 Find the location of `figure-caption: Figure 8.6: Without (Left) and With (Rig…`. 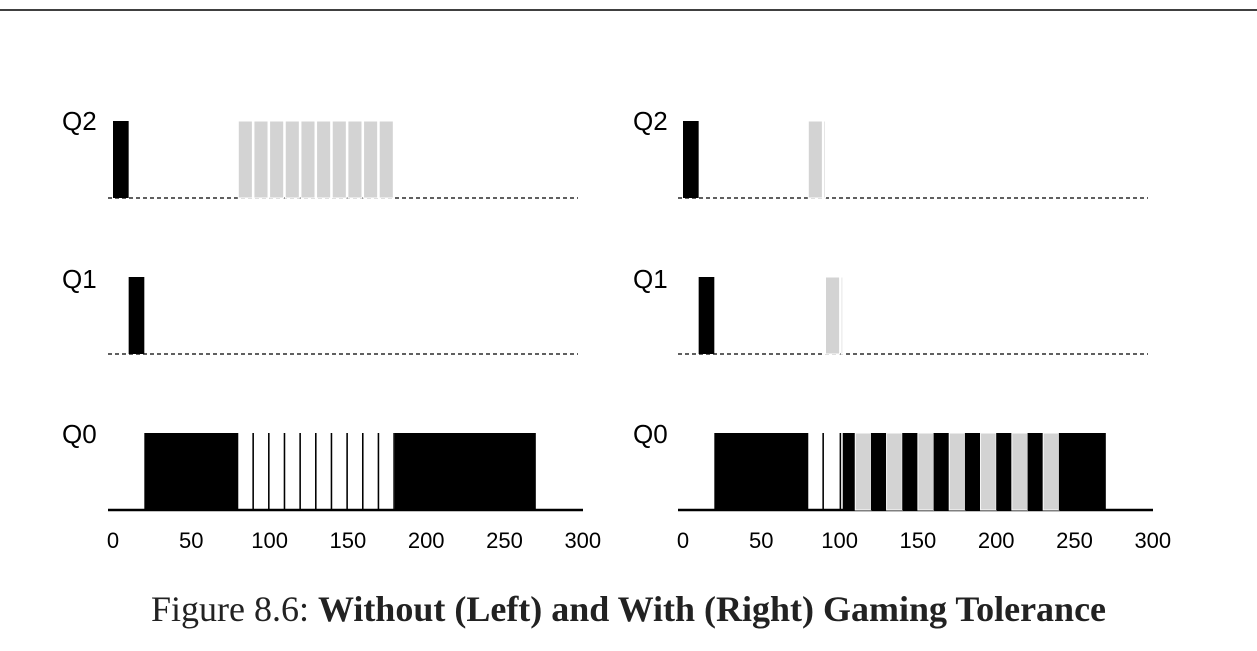

figure-caption: Figure 8.6: Without (Left) and With (Rig… is located at coordinates (628, 609).